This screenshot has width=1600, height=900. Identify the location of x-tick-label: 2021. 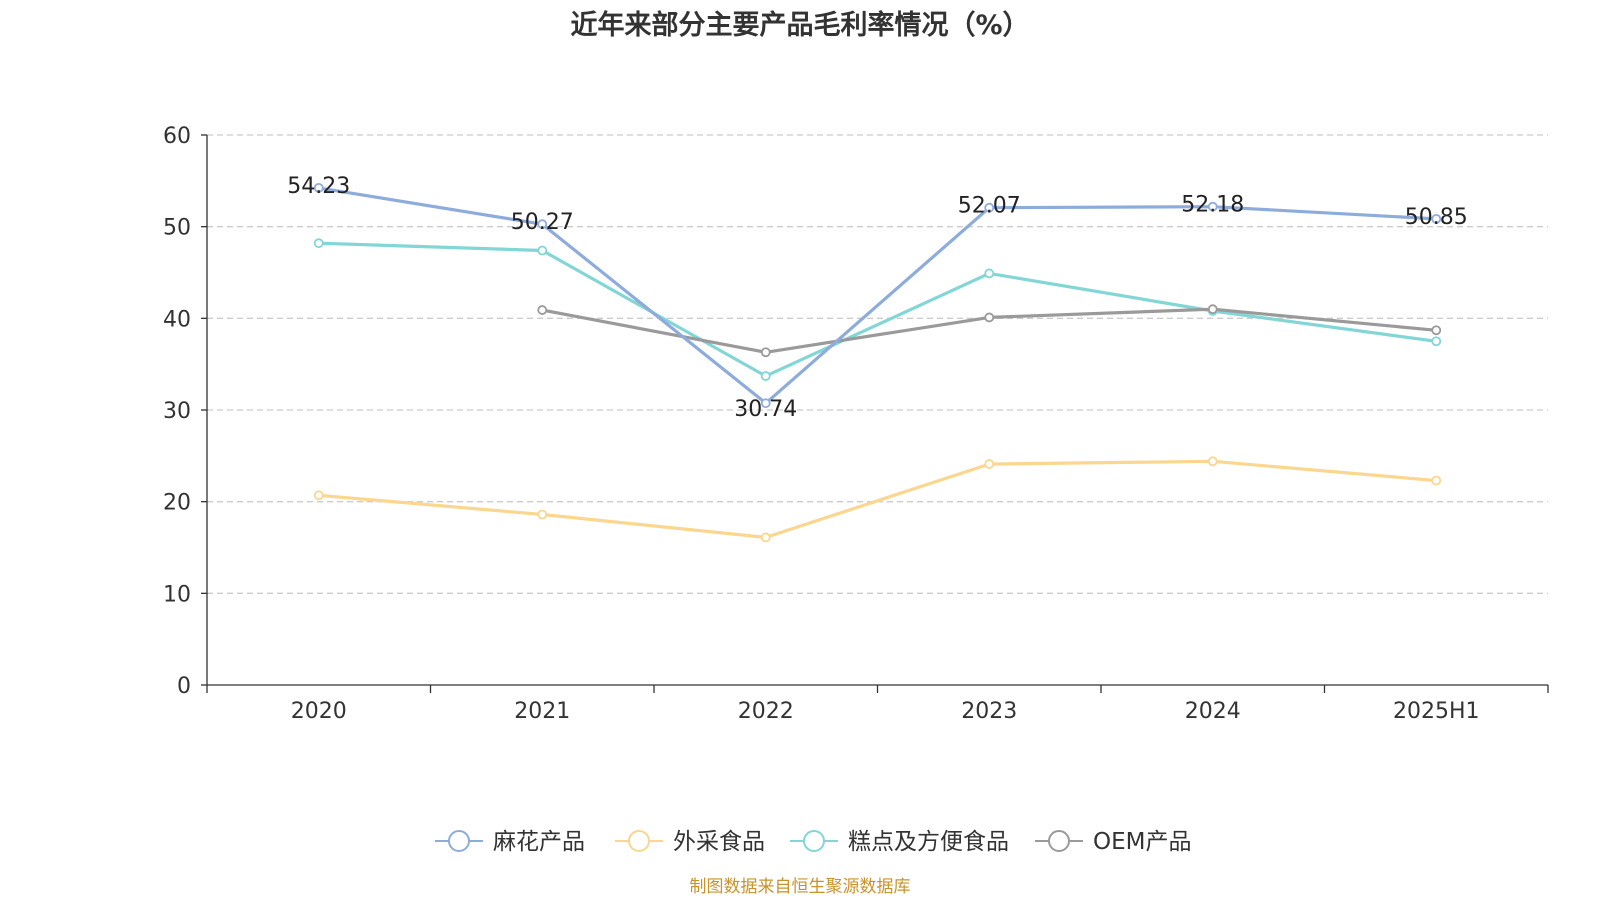
(542, 711).